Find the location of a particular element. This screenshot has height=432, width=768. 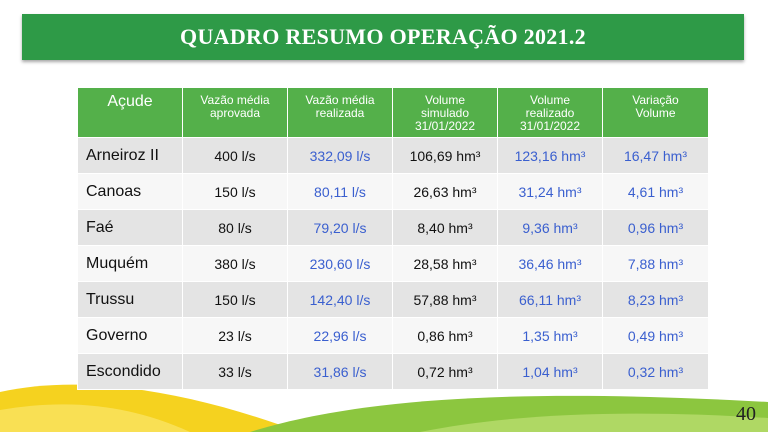

volume-variation: 0,49 hm³ is located at coordinates (655, 335).